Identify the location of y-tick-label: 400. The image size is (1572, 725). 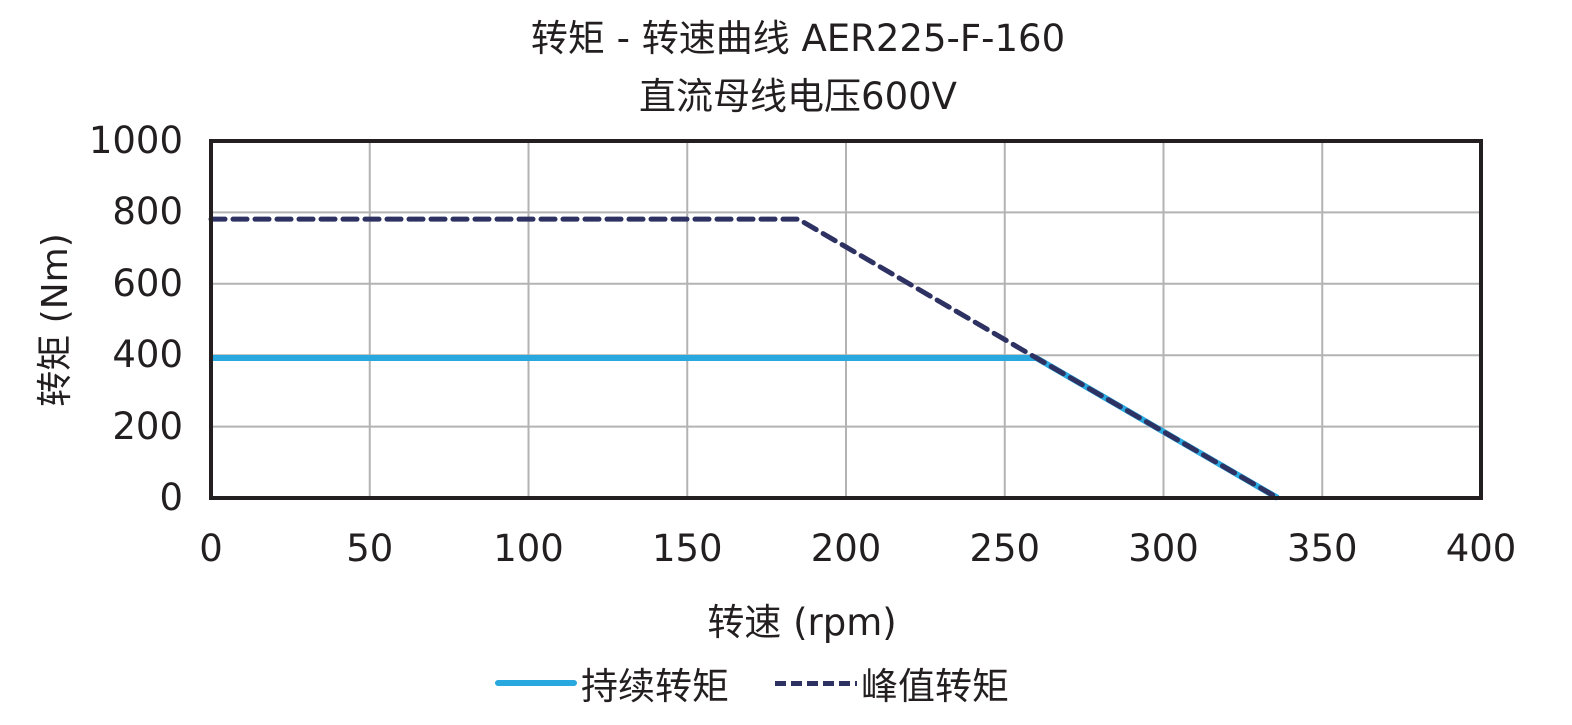
(147, 355).